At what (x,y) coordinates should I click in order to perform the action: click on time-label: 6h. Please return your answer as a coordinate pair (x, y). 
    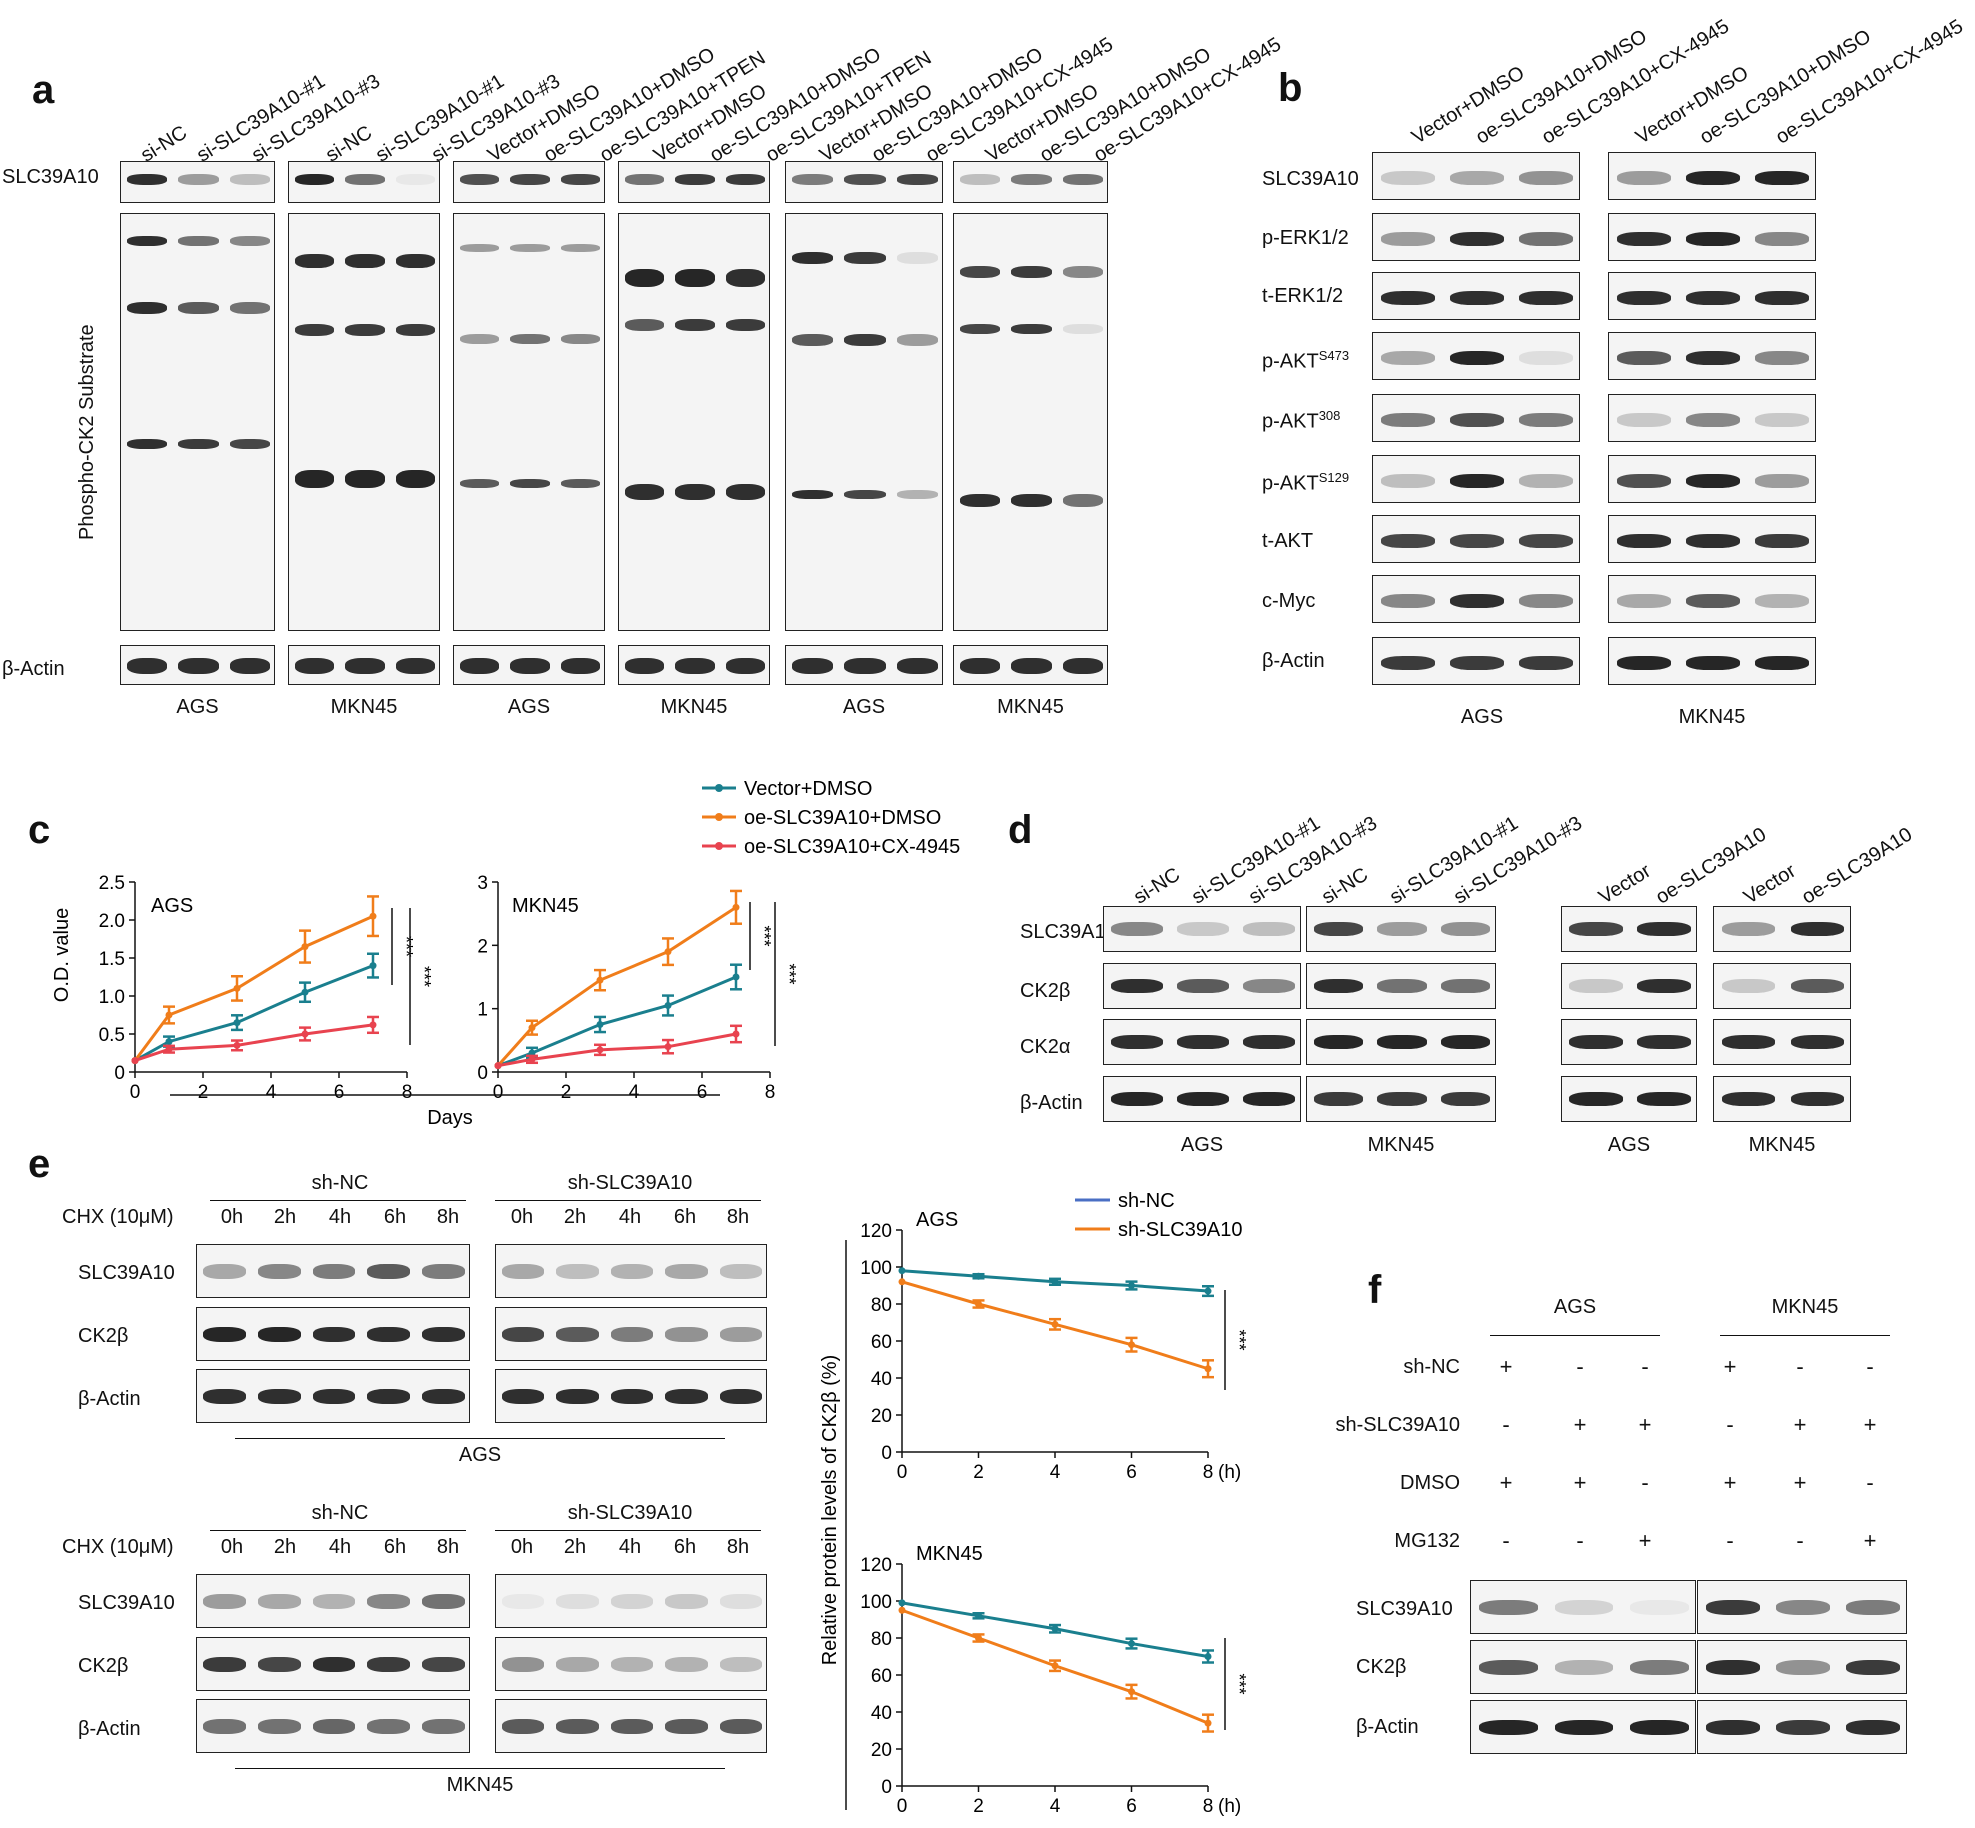
    Looking at the image, I should click on (395, 1217).